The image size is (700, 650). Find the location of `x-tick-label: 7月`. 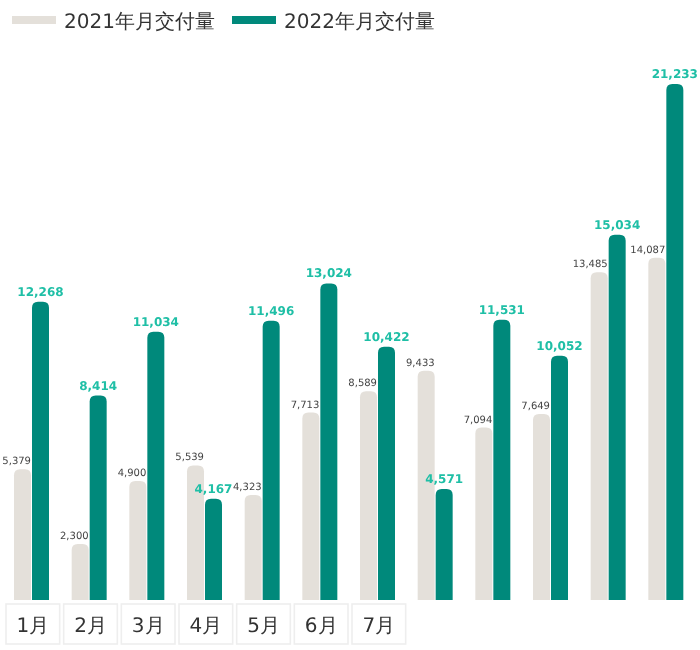

x-tick-label: 7月 is located at coordinates (379, 627).